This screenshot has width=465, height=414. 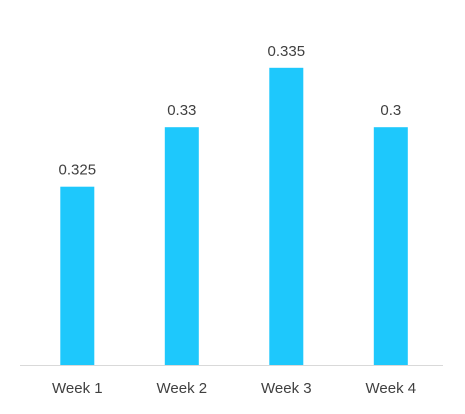 What do you see at coordinates (234, 388) in the screenshot?
I see `category-ticks-group: Week 1 Week 2 Week 3 Week 4` at bounding box center [234, 388].